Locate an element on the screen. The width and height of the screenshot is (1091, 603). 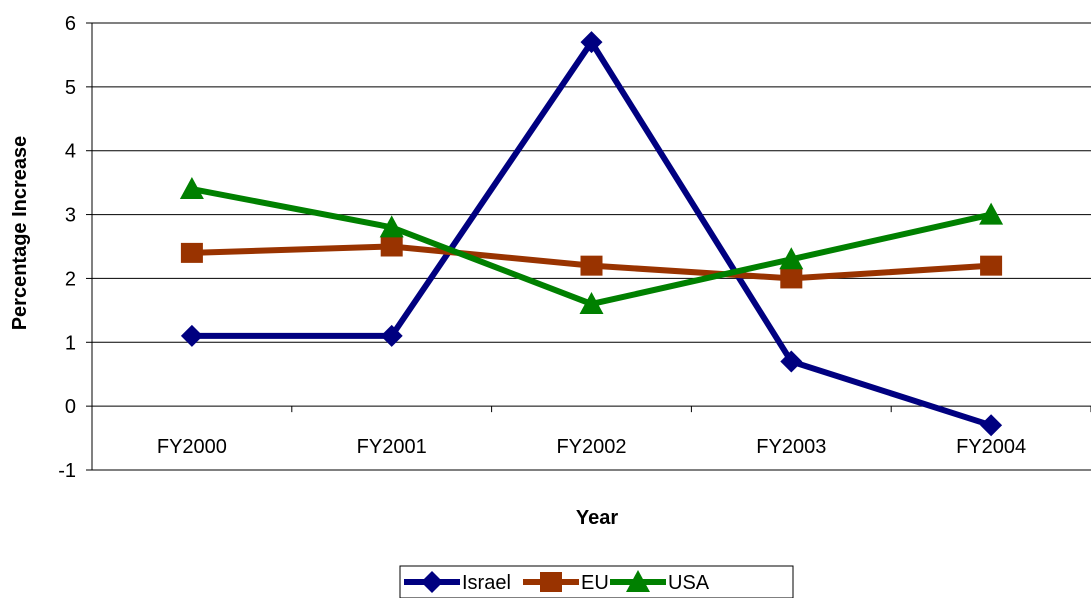
legend: Israel EU USA is located at coordinates (596, 582).